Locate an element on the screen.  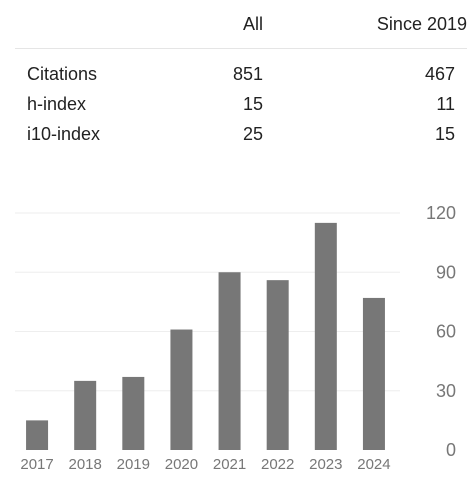
row-value-since: 467 is located at coordinates (439, 74).